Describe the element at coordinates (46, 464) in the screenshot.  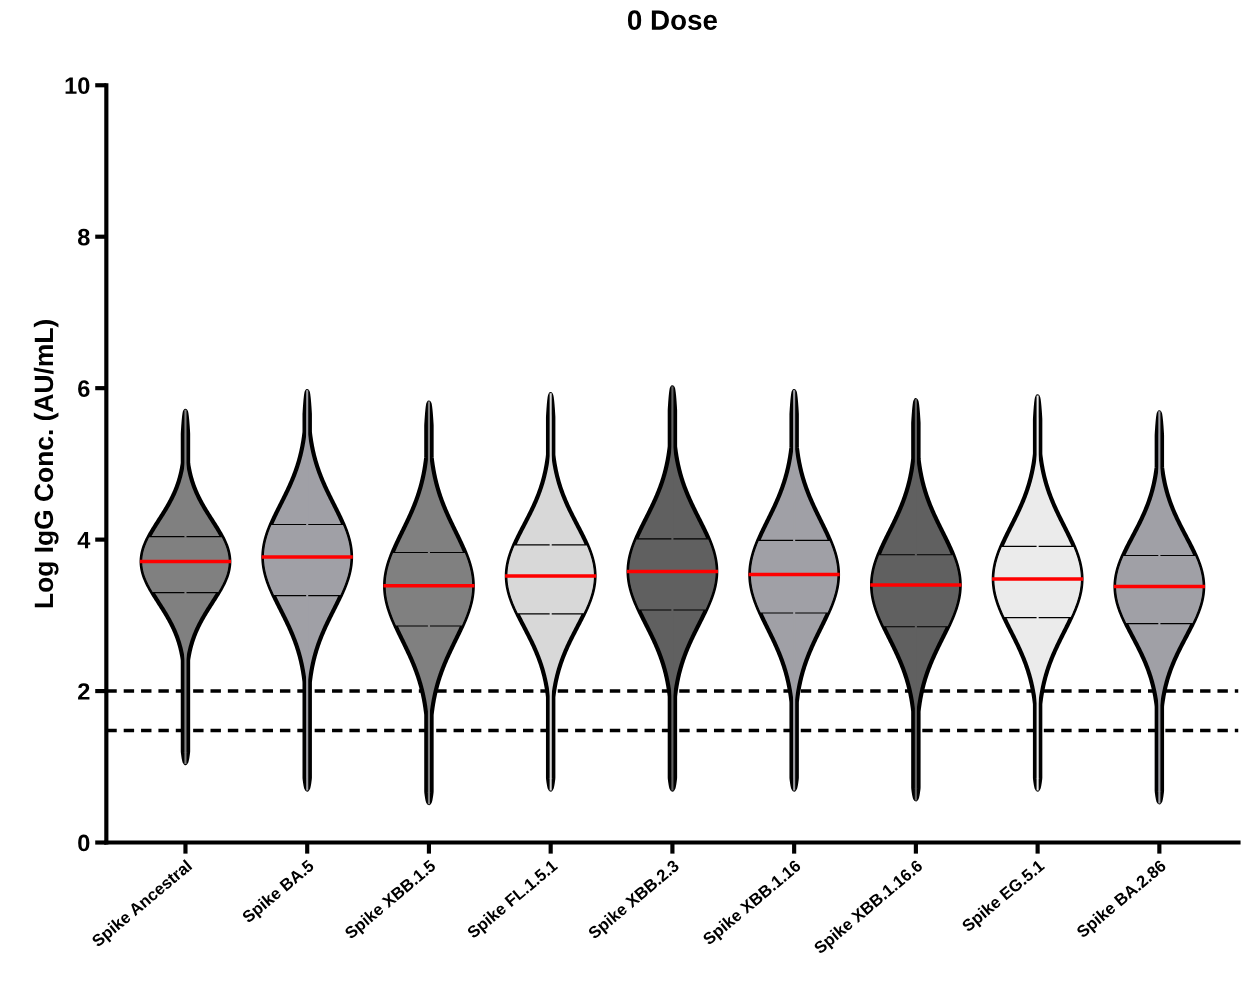
I see `y-axis-title: Log IgG Conc. (AU/mL)` at that location.